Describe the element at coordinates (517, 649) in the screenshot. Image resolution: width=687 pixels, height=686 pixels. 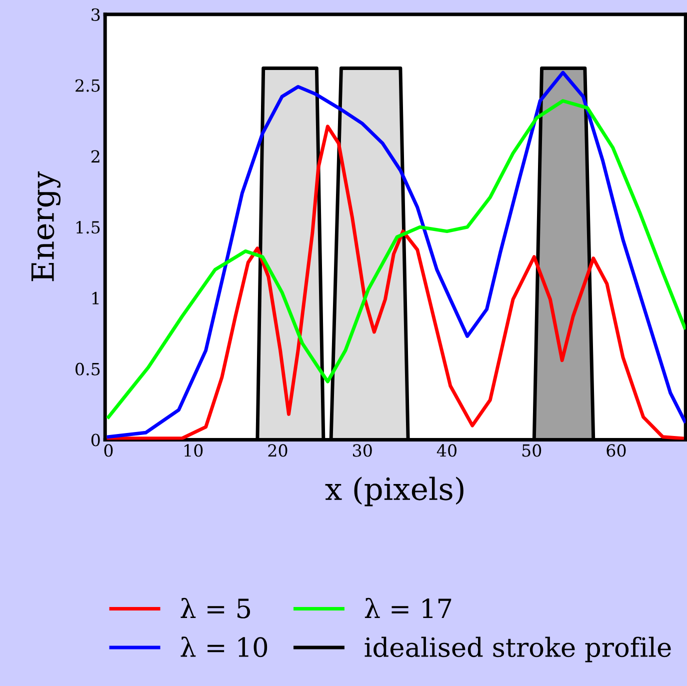
I see `legend-label: idealised stroke profile` at that location.